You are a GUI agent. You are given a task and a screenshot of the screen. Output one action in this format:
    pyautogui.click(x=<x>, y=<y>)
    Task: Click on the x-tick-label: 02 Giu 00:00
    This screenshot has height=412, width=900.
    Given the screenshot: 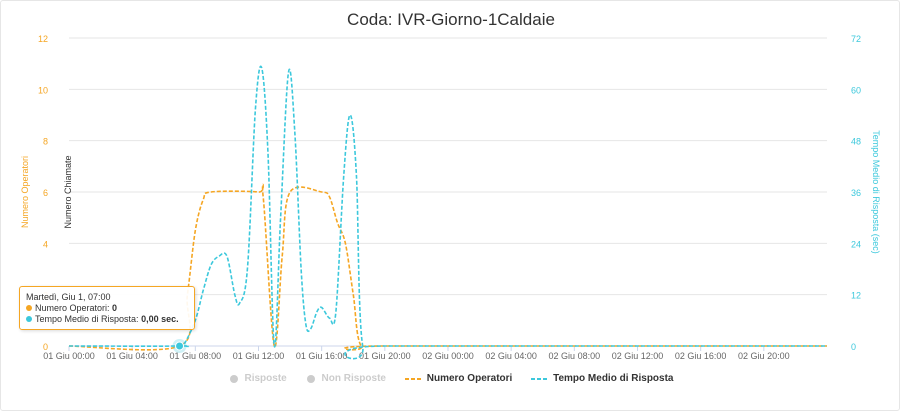 What is the action you would take?
    pyautogui.click(x=448, y=356)
    